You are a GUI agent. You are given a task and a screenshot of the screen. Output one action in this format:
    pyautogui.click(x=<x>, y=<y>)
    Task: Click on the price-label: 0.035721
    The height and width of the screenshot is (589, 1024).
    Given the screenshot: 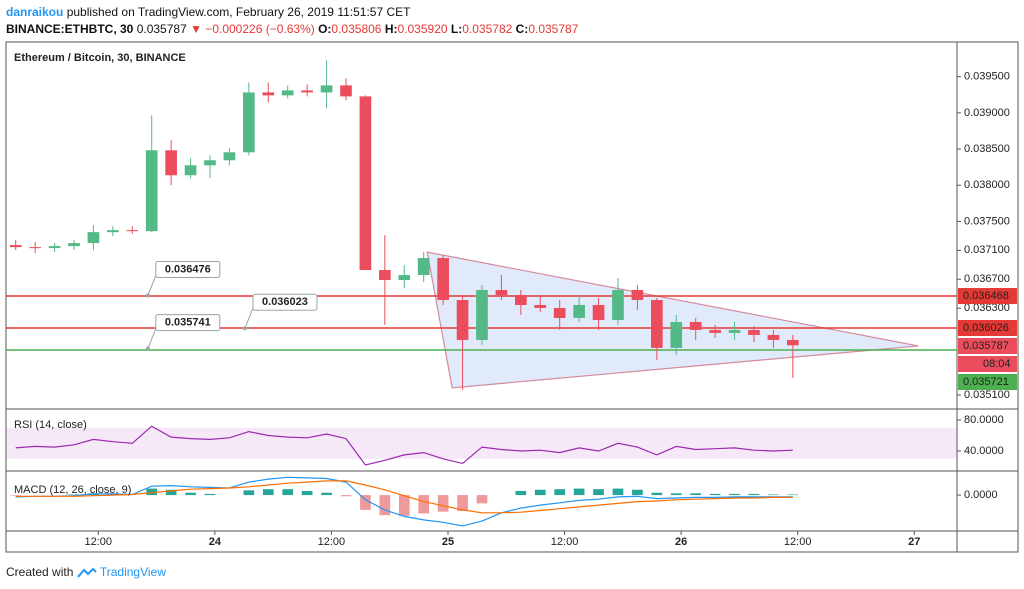 What is the action you would take?
    pyautogui.click(x=986, y=382)
    